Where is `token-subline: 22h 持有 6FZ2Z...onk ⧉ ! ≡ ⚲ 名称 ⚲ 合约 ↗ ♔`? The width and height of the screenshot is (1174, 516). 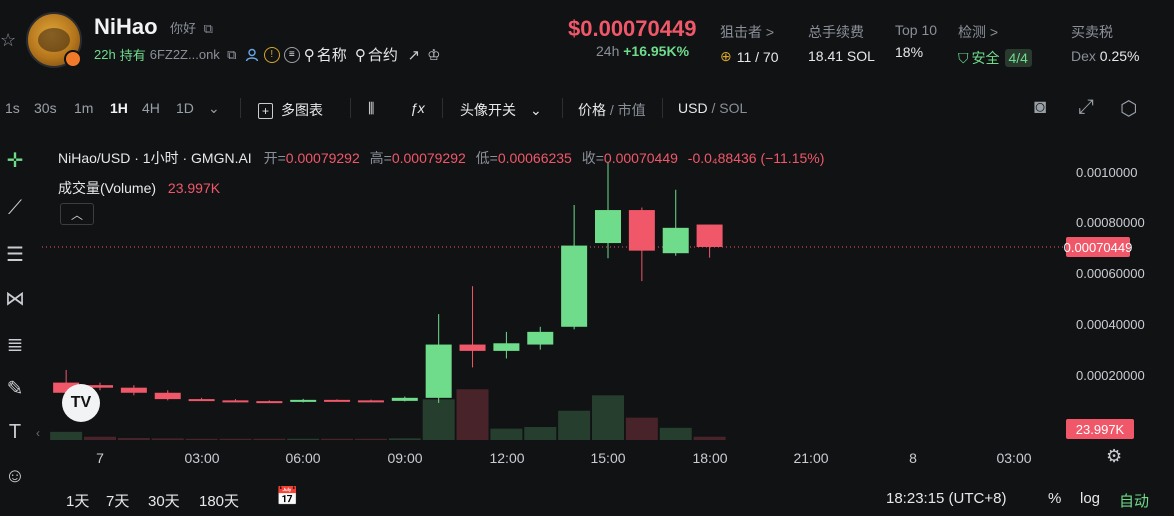
token-subline: 22h 持有 6FZ2Z...onk ⧉ ! ≡ ⚲ 名称 ⚲ 合约 ↗ ♔ is located at coordinates (270, 54).